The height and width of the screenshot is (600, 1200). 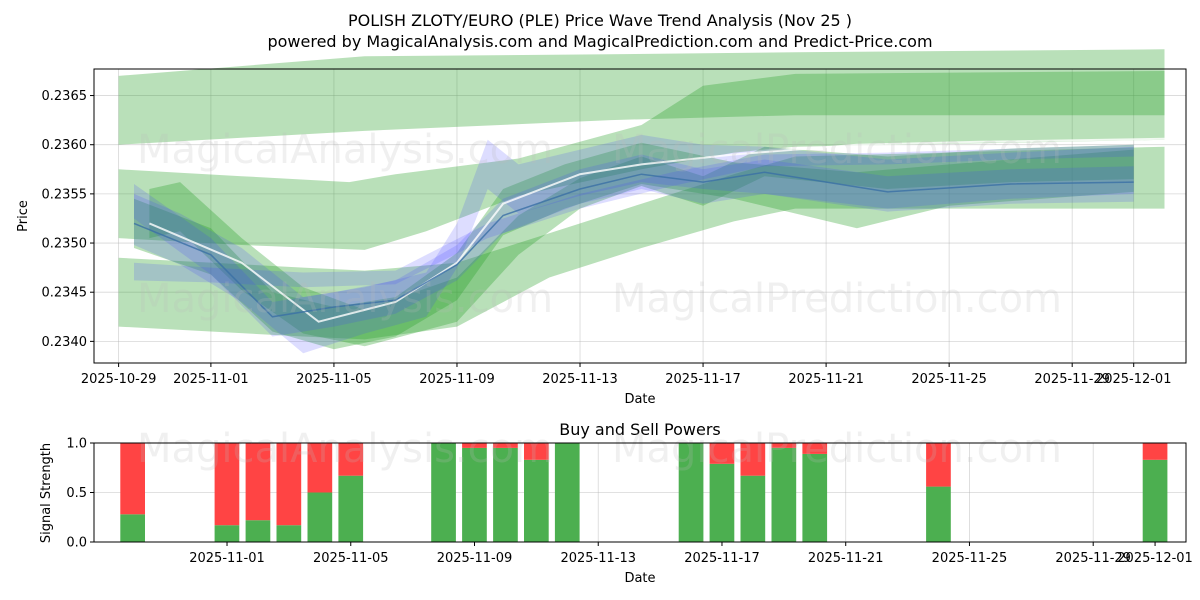 I want to click on price-x-tick-label: 2025-10-29, so click(x=119, y=379).